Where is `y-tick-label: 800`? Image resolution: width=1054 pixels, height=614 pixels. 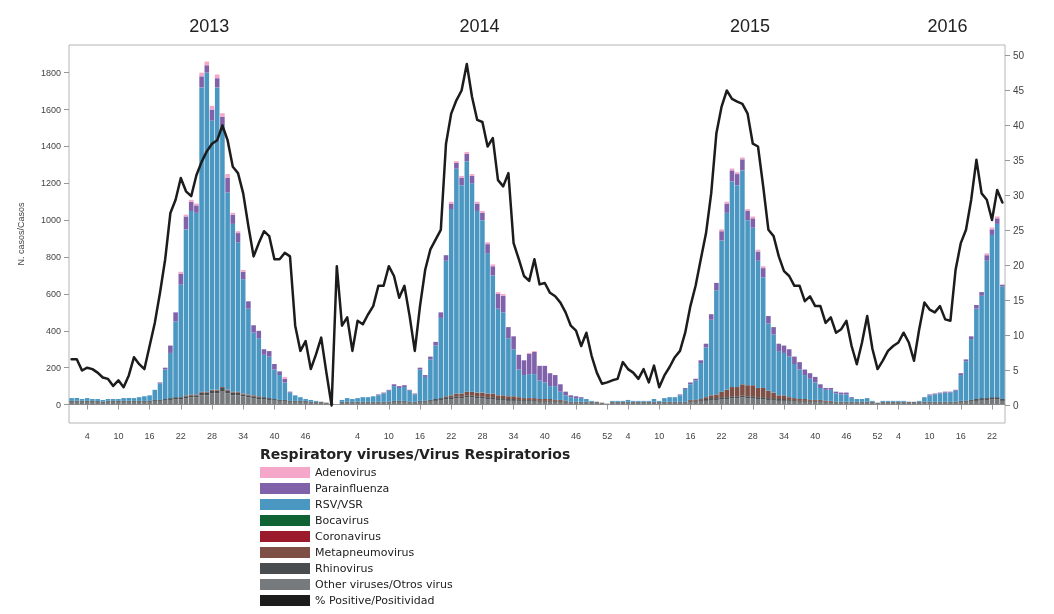 y-tick-label: 800 is located at coordinates (53, 257).